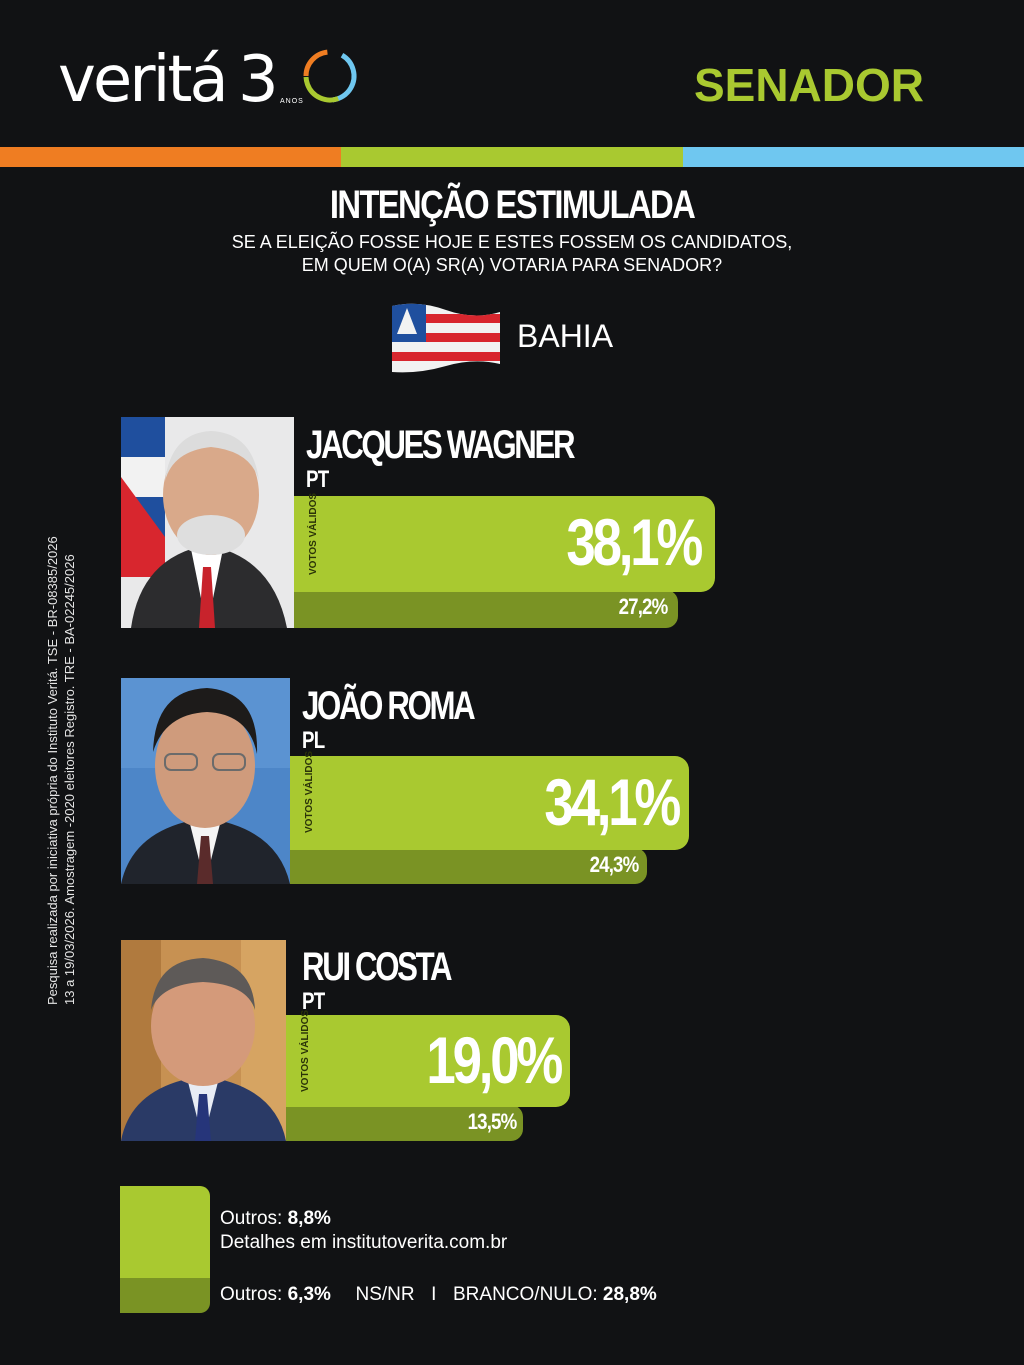  What do you see at coordinates (385, 1294) in the screenshot?
I see `nsnr-label: NS/NR` at bounding box center [385, 1294].